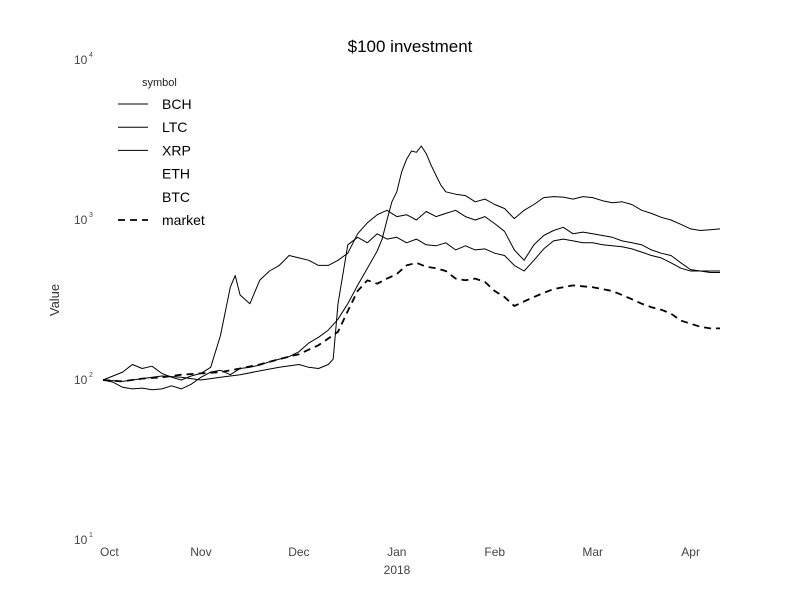  What do you see at coordinates (298, 552) in the screenshot?
I see `x-tick-label: Dec` at bounding box center [298, 552].